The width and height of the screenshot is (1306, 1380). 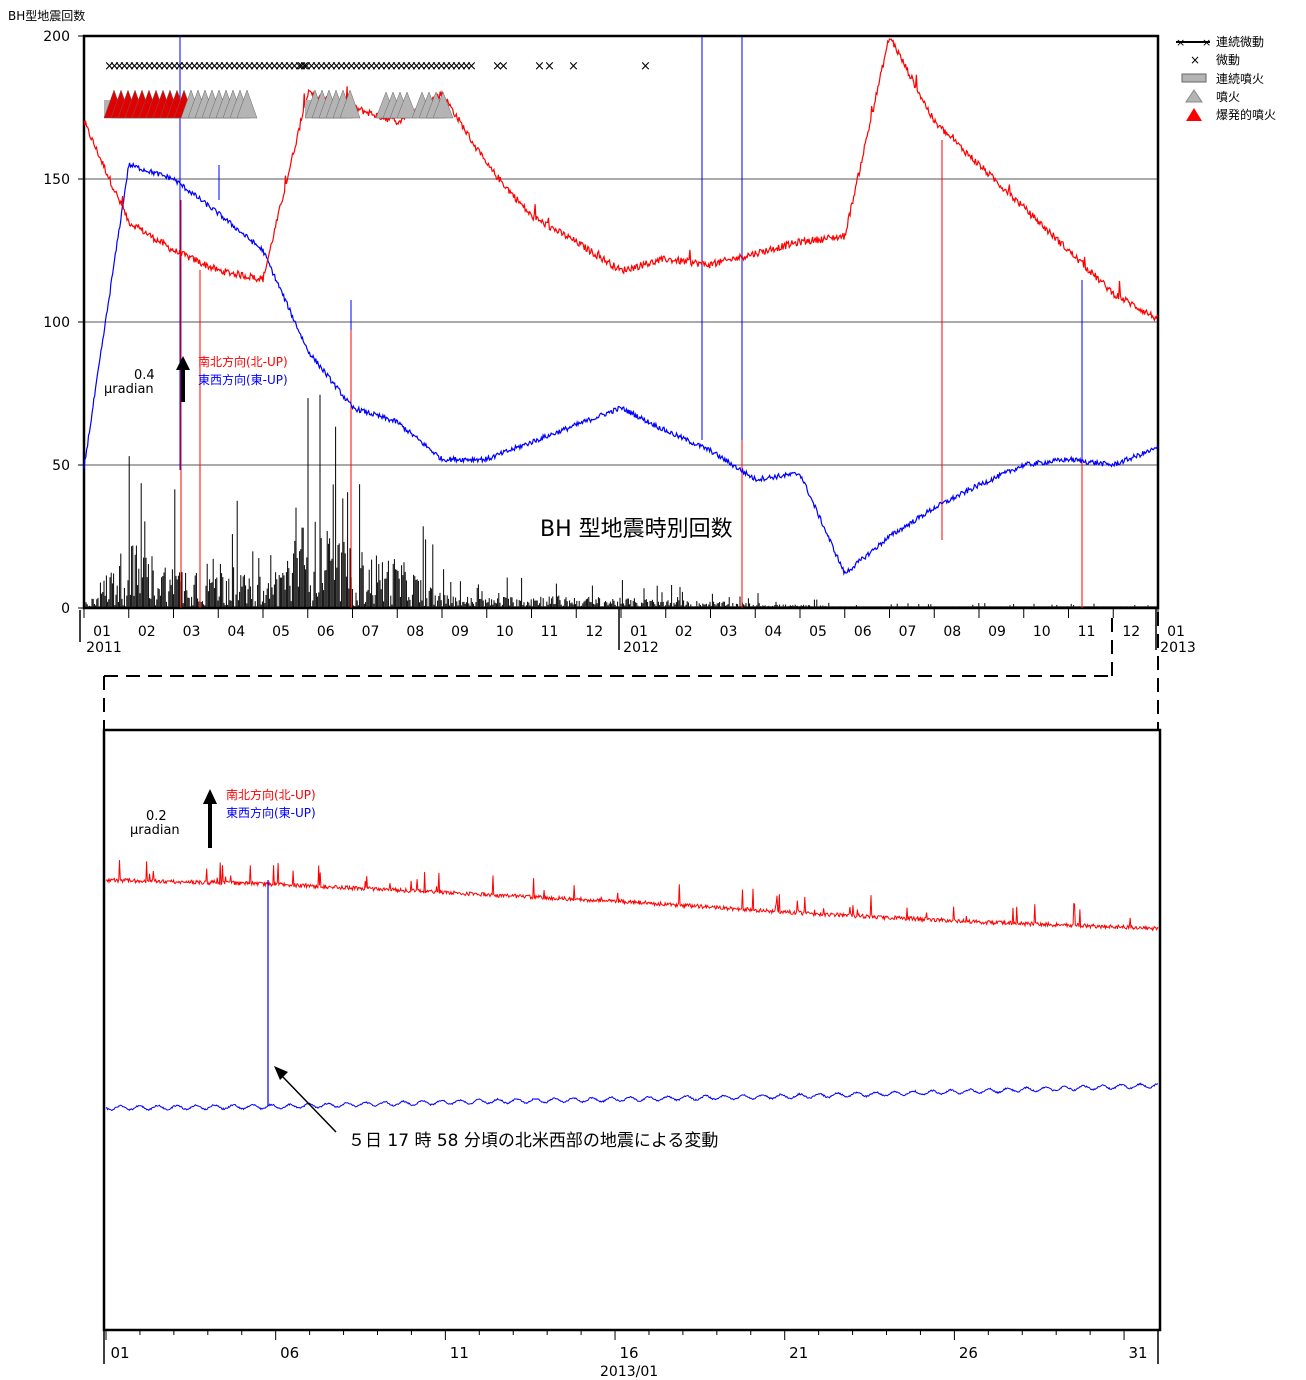 What do you see at coordinates (56, 37) in the screenshot?
I see `y-tick-label: 200` at bounding box center [56, 37].